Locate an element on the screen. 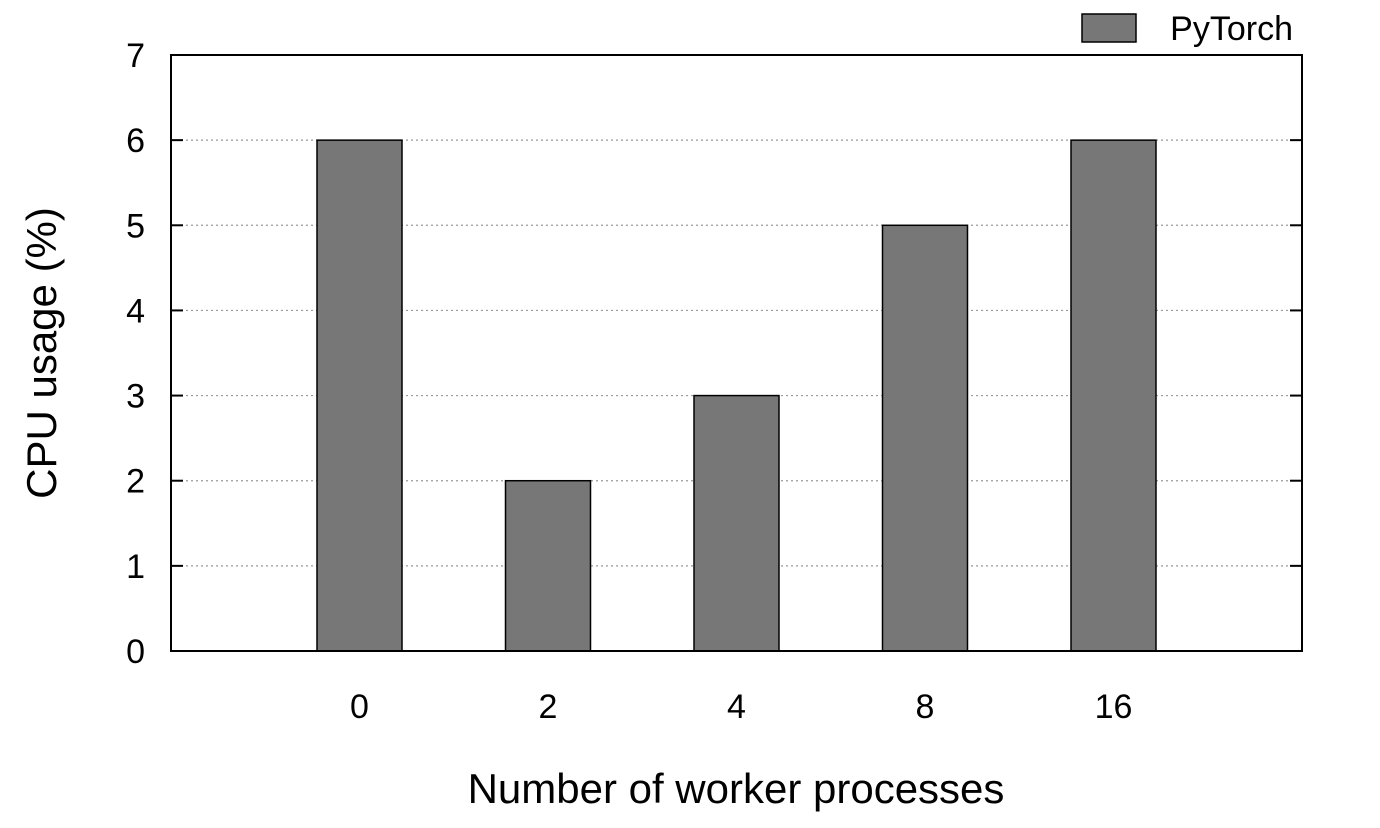 This screenshot has height=828, width=1380. legend: PyTorch is located at coordinates (1187, 29).